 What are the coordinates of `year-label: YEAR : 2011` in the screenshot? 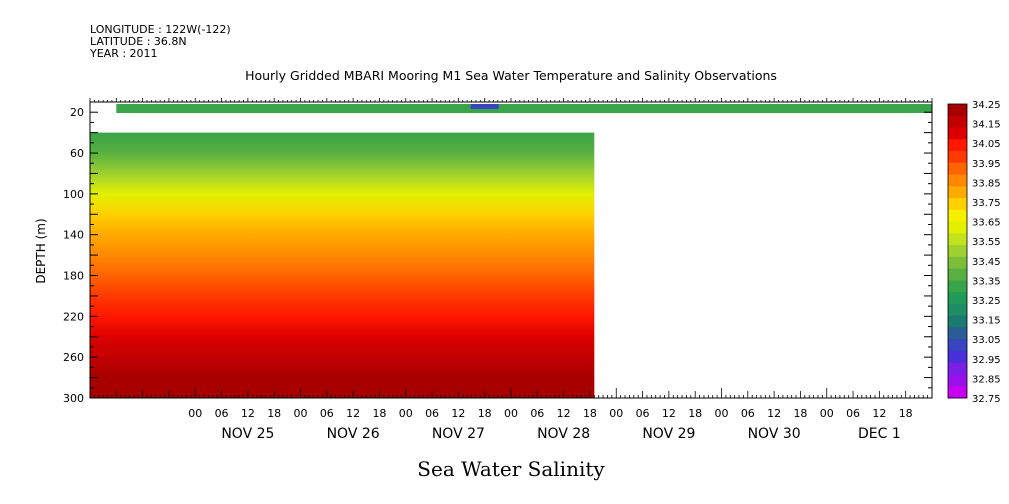 It's located at (124, 53).